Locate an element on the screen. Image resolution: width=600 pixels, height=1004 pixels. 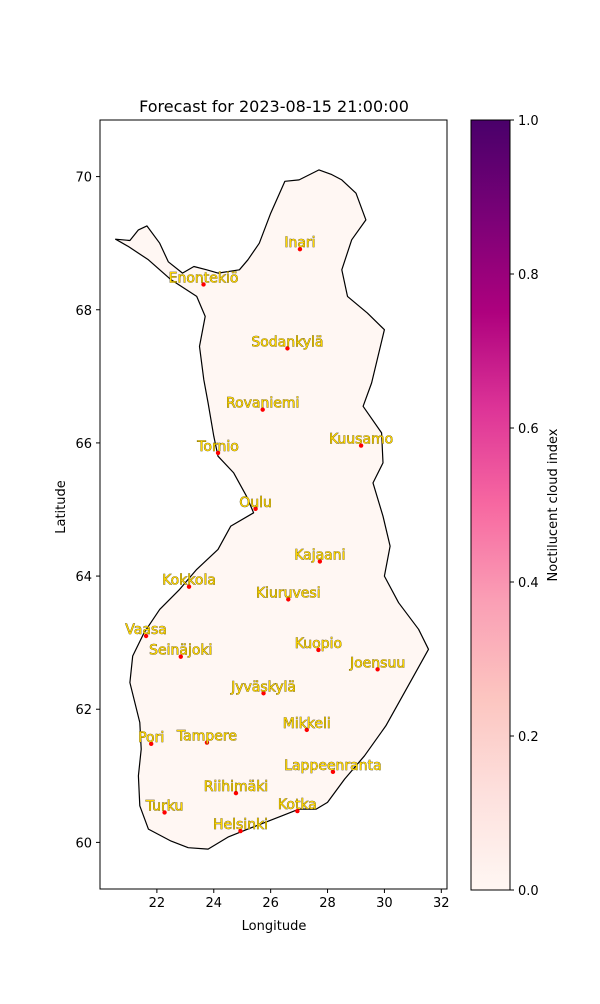
city-label: Inari is located at coordinates (299, 243).